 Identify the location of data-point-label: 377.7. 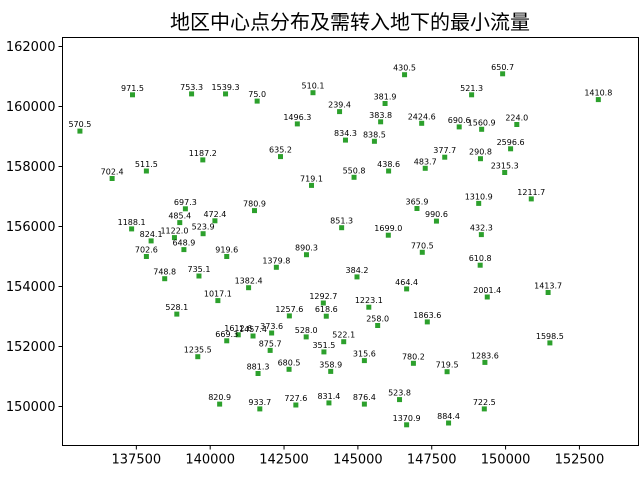
(444, 150).